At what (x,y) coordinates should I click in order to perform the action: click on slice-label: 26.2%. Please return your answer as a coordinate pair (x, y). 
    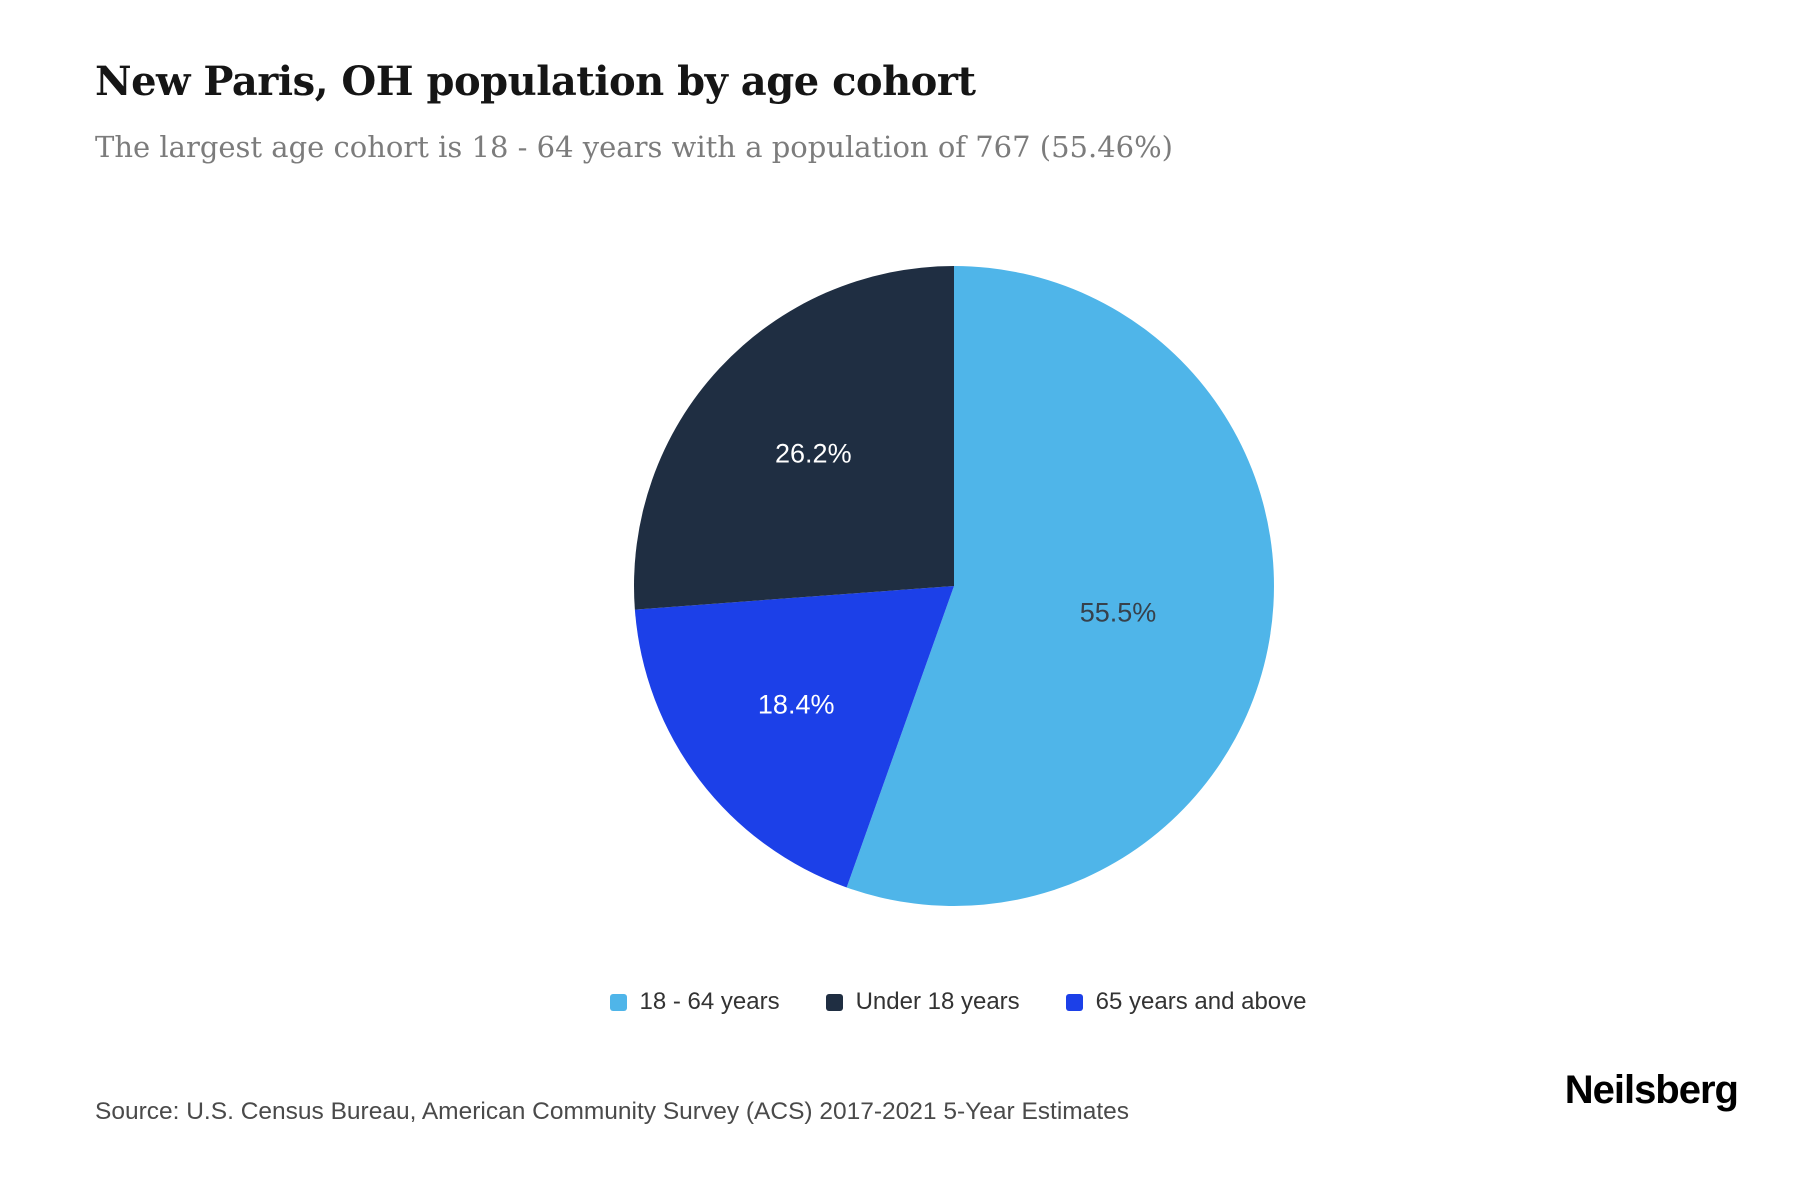
    Looking at the image, I should click on (813, 453).